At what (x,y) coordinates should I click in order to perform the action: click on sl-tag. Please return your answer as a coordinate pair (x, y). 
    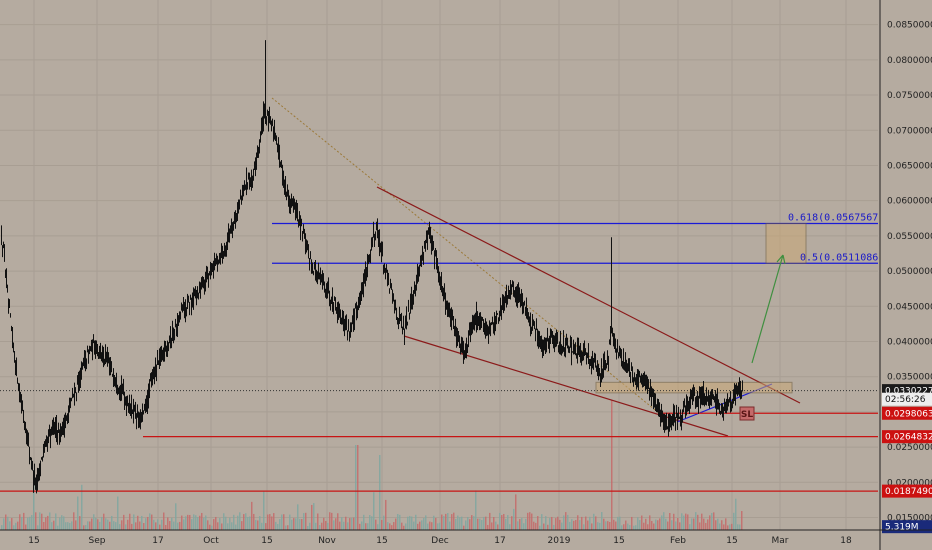
    Looking at the image, I should click on (747, 413).